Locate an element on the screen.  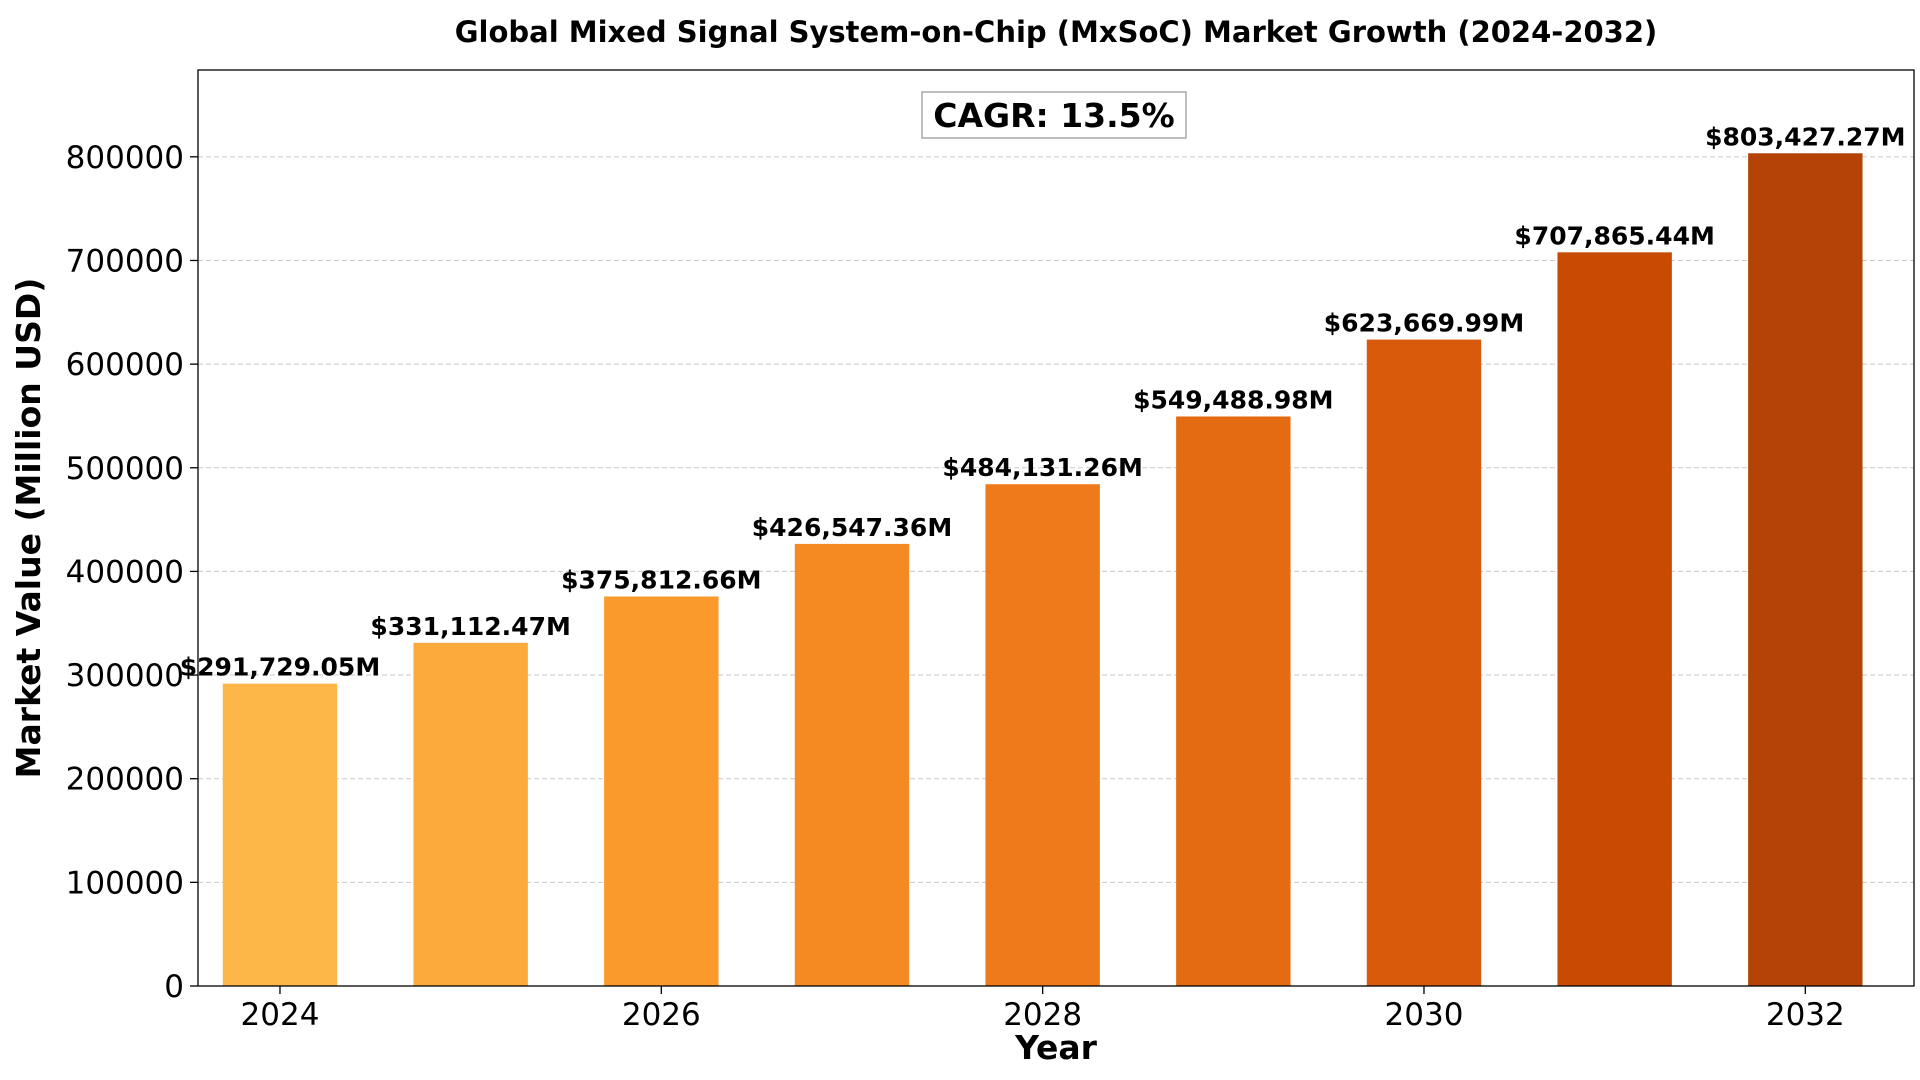
bar-value-label: $426,547.36M is located at coordinates (852, 527).